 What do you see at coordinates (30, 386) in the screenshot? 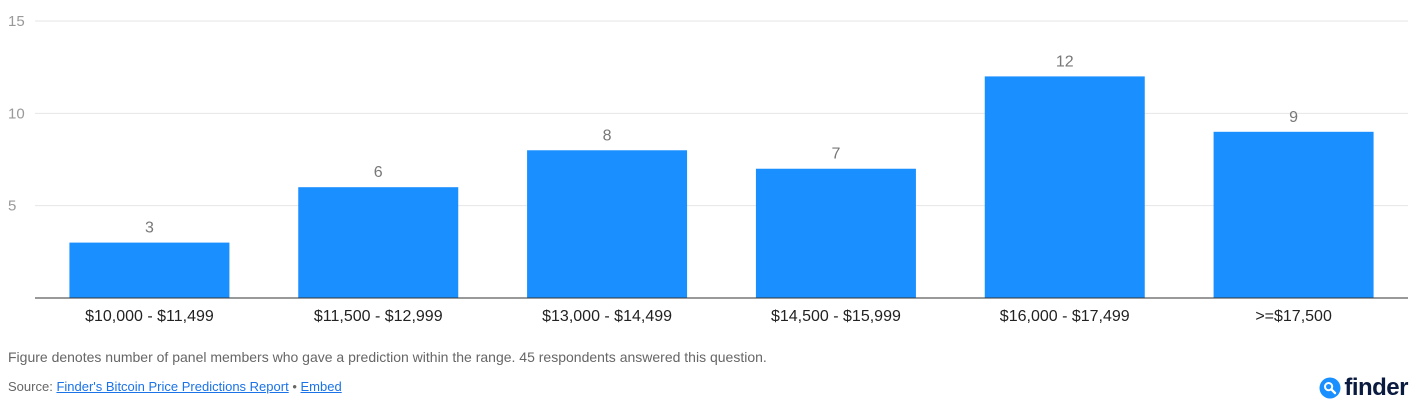
I see `source-prefix: Source:` at bounding box center [30, 386].